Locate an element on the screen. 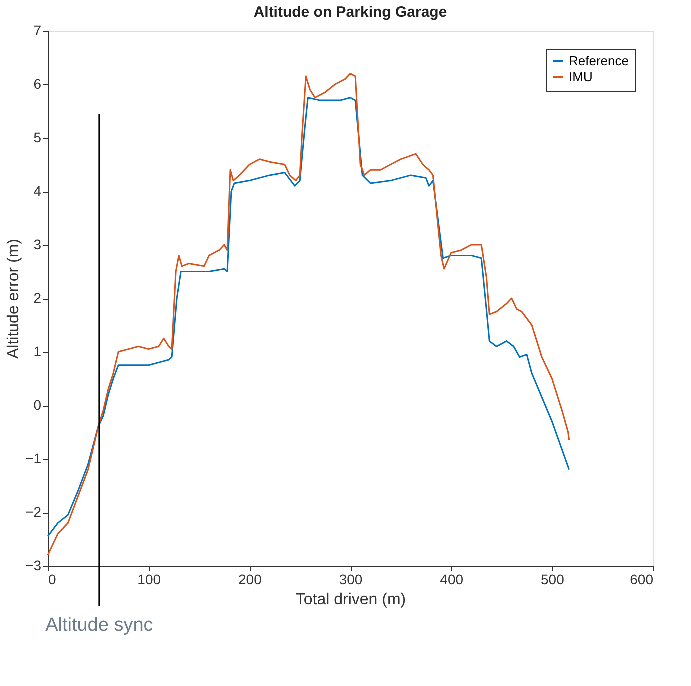 This screenshot has height=686, width=691. ref-line-label: Altitude sync is located at coordinates (100, 625).